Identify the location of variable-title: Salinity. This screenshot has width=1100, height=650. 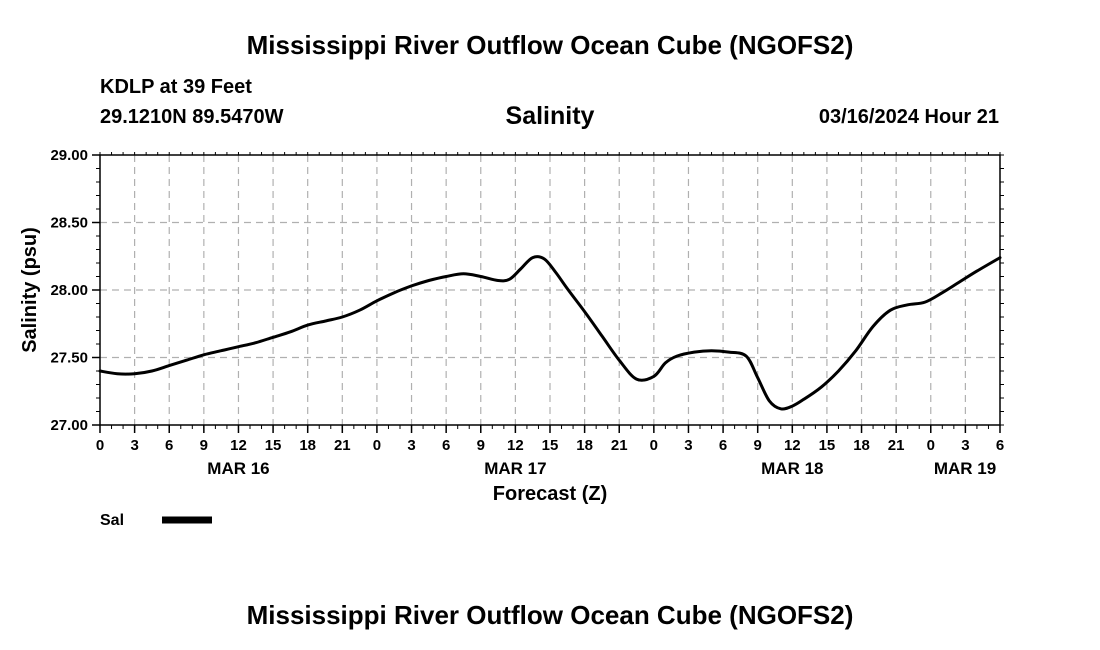
(550, 116).